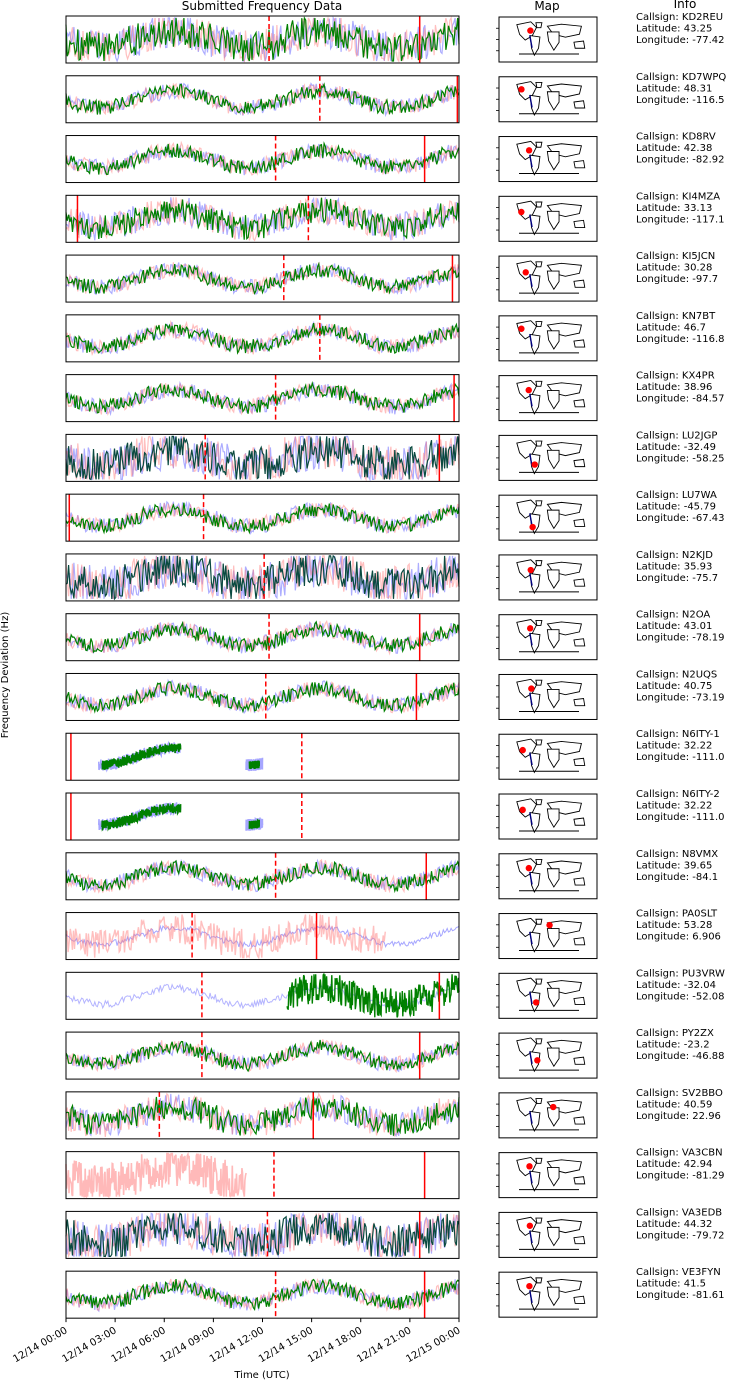 The width and height of the screenshot is (734, 1380). Describe the element at coordinates (680, 339) in the screenshot. I see `station-info-line: Longitude: -116.8` at that location.